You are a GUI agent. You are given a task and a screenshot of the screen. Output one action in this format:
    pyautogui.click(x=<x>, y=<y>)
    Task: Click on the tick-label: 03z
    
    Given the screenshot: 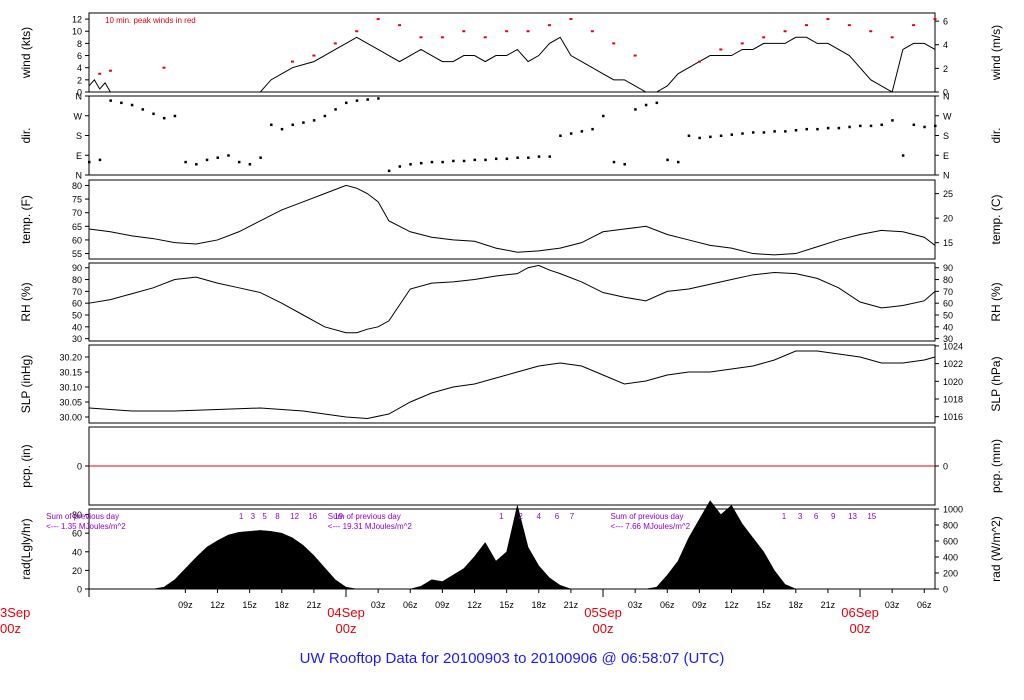 What is the action you would take?
    pyautogui.click(x=635, y=605)
    